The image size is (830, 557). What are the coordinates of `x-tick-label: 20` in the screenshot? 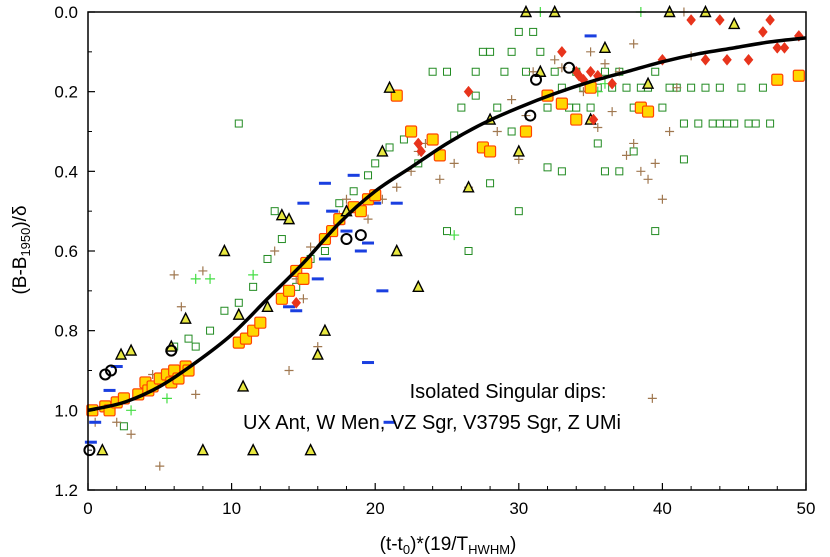 It's located at (375, 508).